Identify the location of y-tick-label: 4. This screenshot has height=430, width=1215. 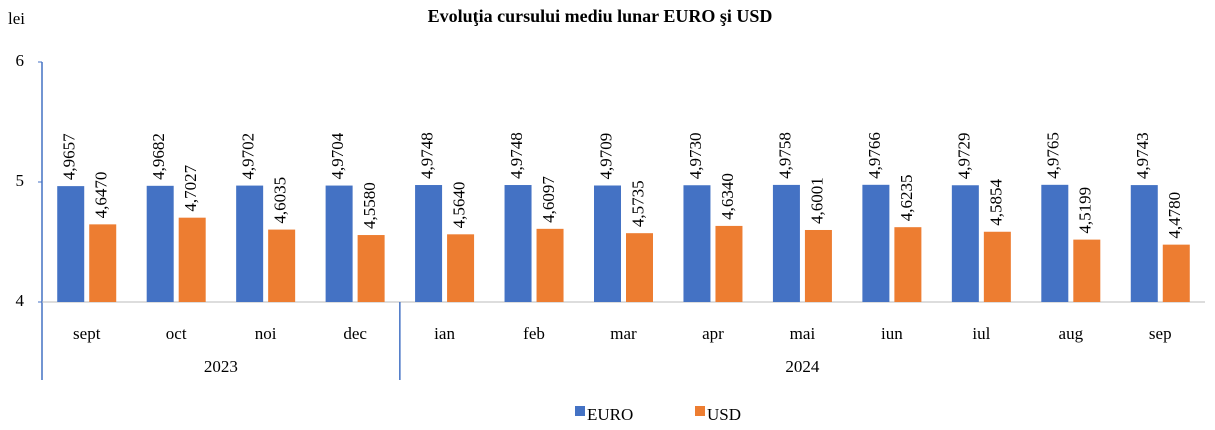
(20, 300).